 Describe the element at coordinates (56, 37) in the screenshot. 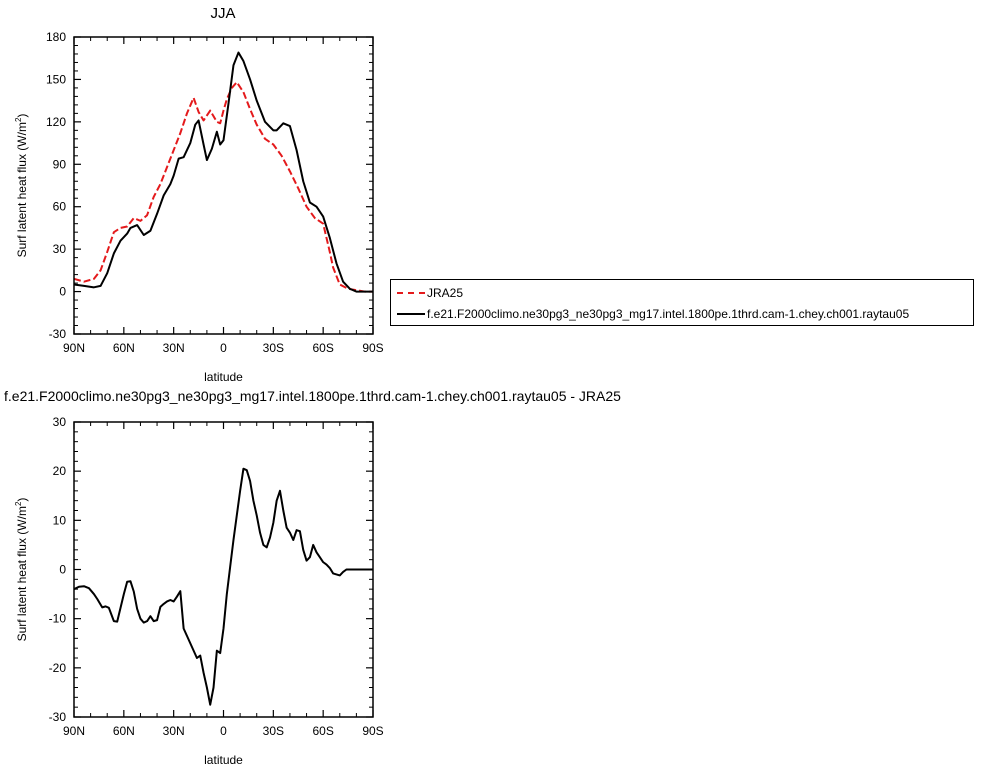

I see `y-tick-label: 180` at that location.